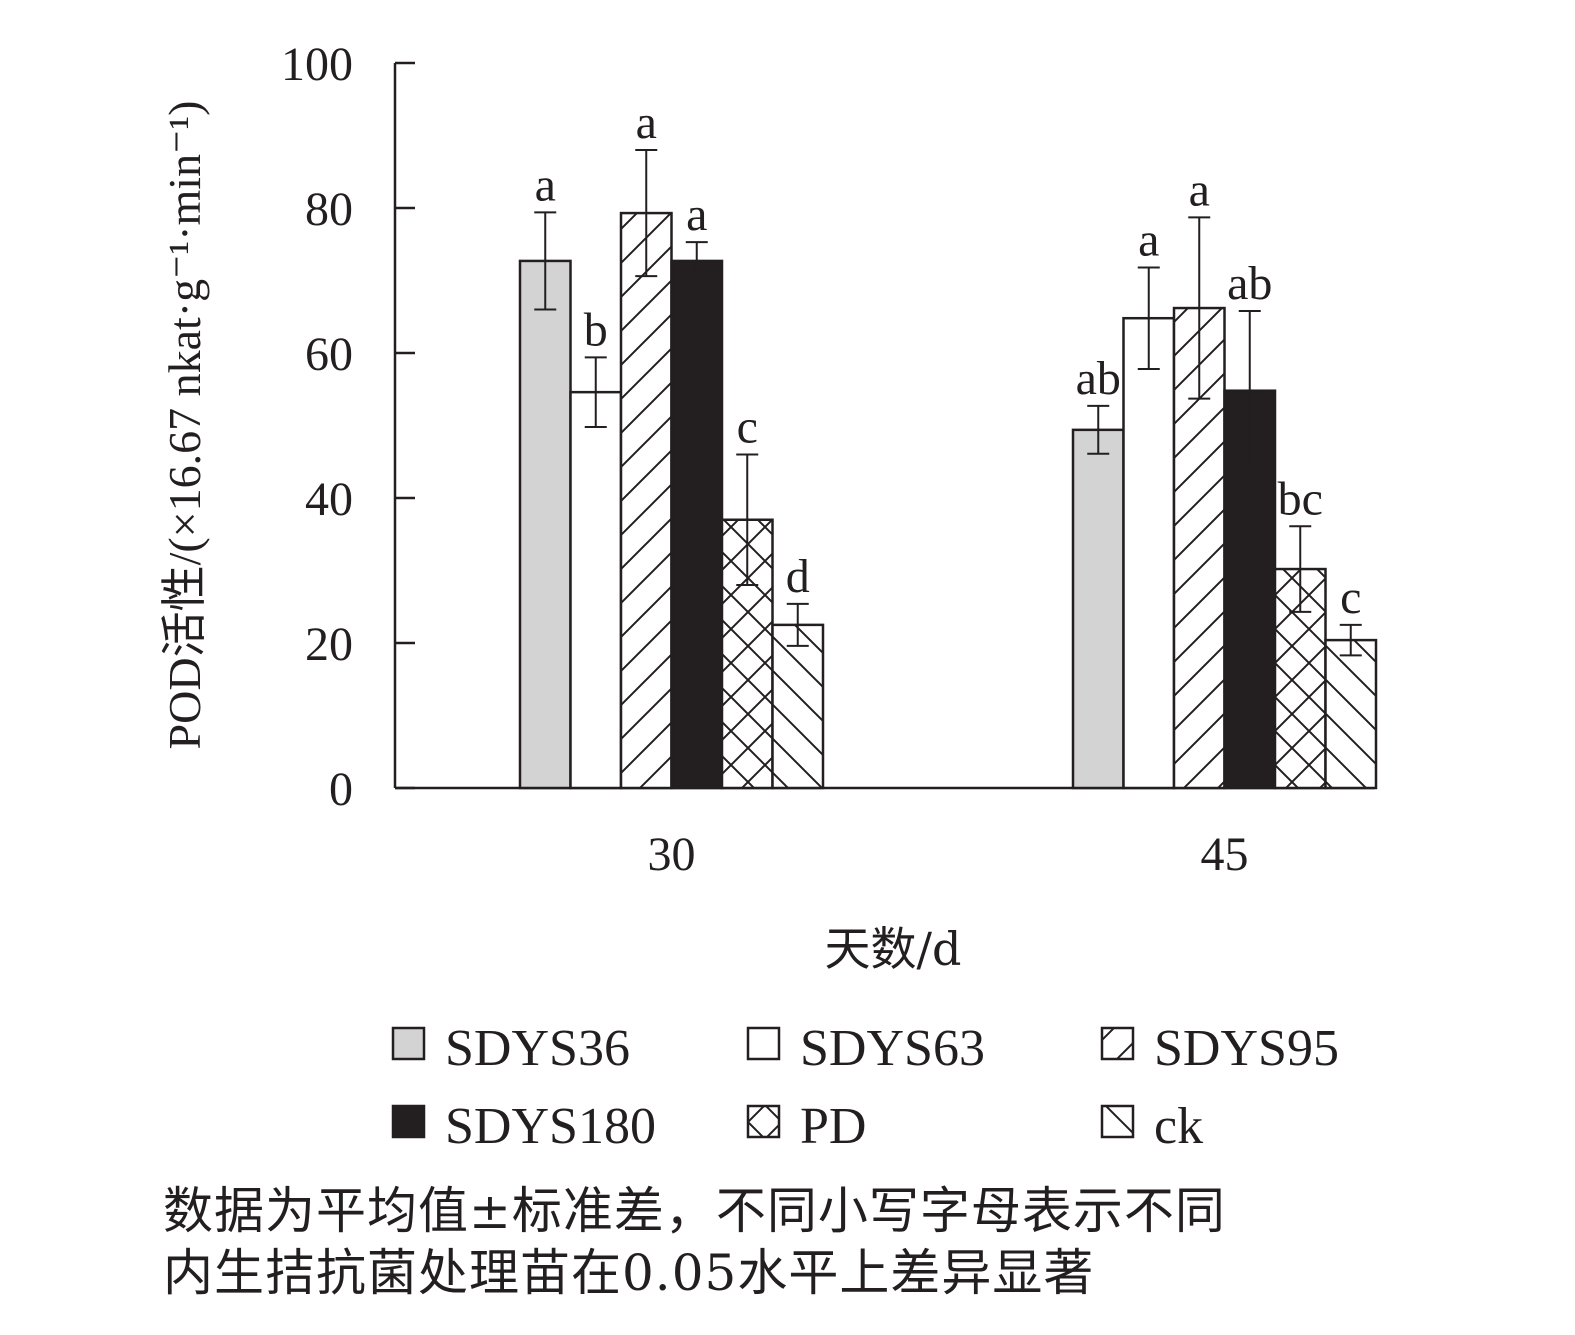  I want to click on legend-label-SDYS63: SDYS63, so click(892, 1048).